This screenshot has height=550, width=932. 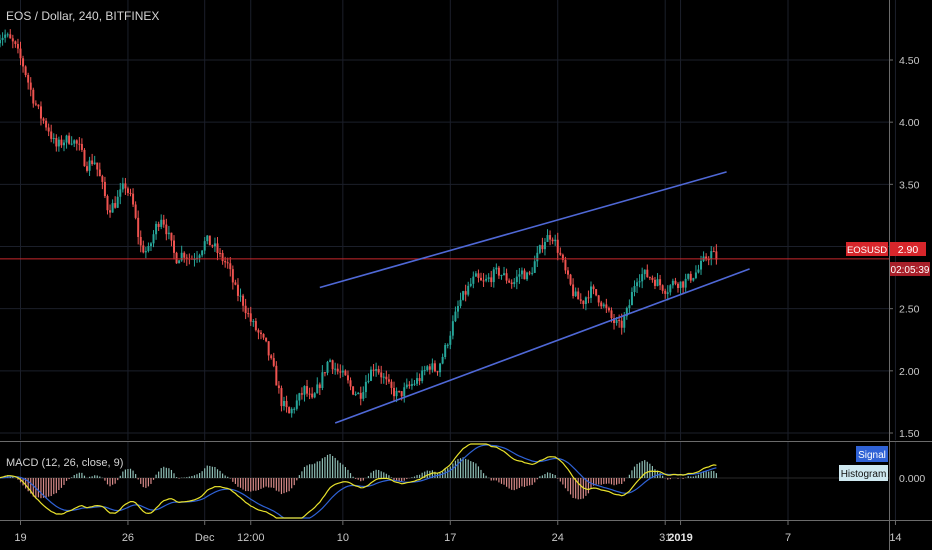 I want to click on time-tick-label: 17, so click(x=450, y=538).